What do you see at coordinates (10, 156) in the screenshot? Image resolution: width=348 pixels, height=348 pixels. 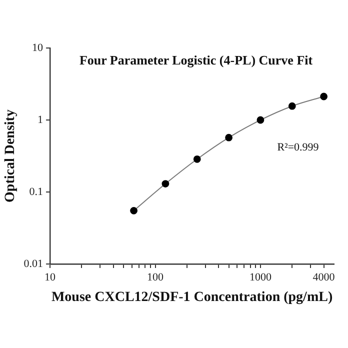 I see `y-axis-title: Optical Density` at bounding box center [10, 156].